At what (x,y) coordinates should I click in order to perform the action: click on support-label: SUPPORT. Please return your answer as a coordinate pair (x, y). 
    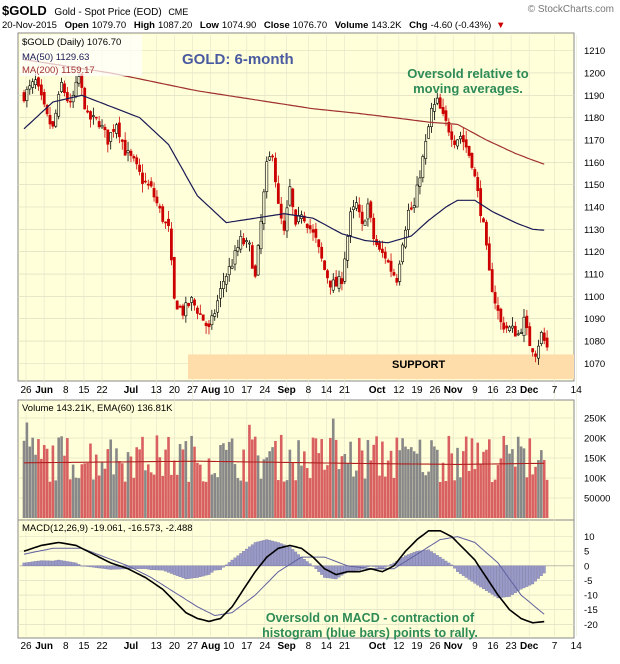
    Looking at the image, I should click on (418, 365).